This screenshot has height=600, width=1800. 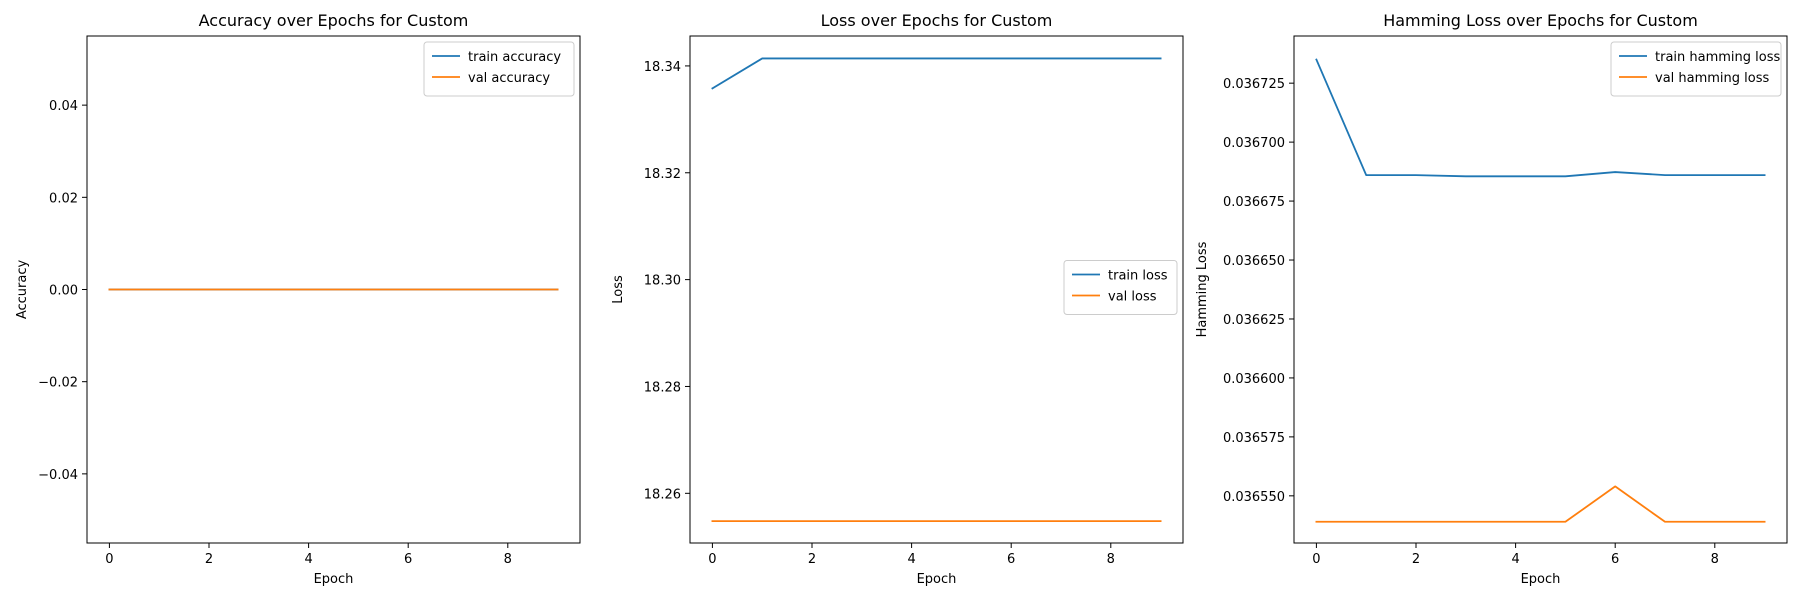 What do you see at coordinates (514, 57) in the screenshot?
I see `legend-label: train accuracy` at bounding box center [514, 57].